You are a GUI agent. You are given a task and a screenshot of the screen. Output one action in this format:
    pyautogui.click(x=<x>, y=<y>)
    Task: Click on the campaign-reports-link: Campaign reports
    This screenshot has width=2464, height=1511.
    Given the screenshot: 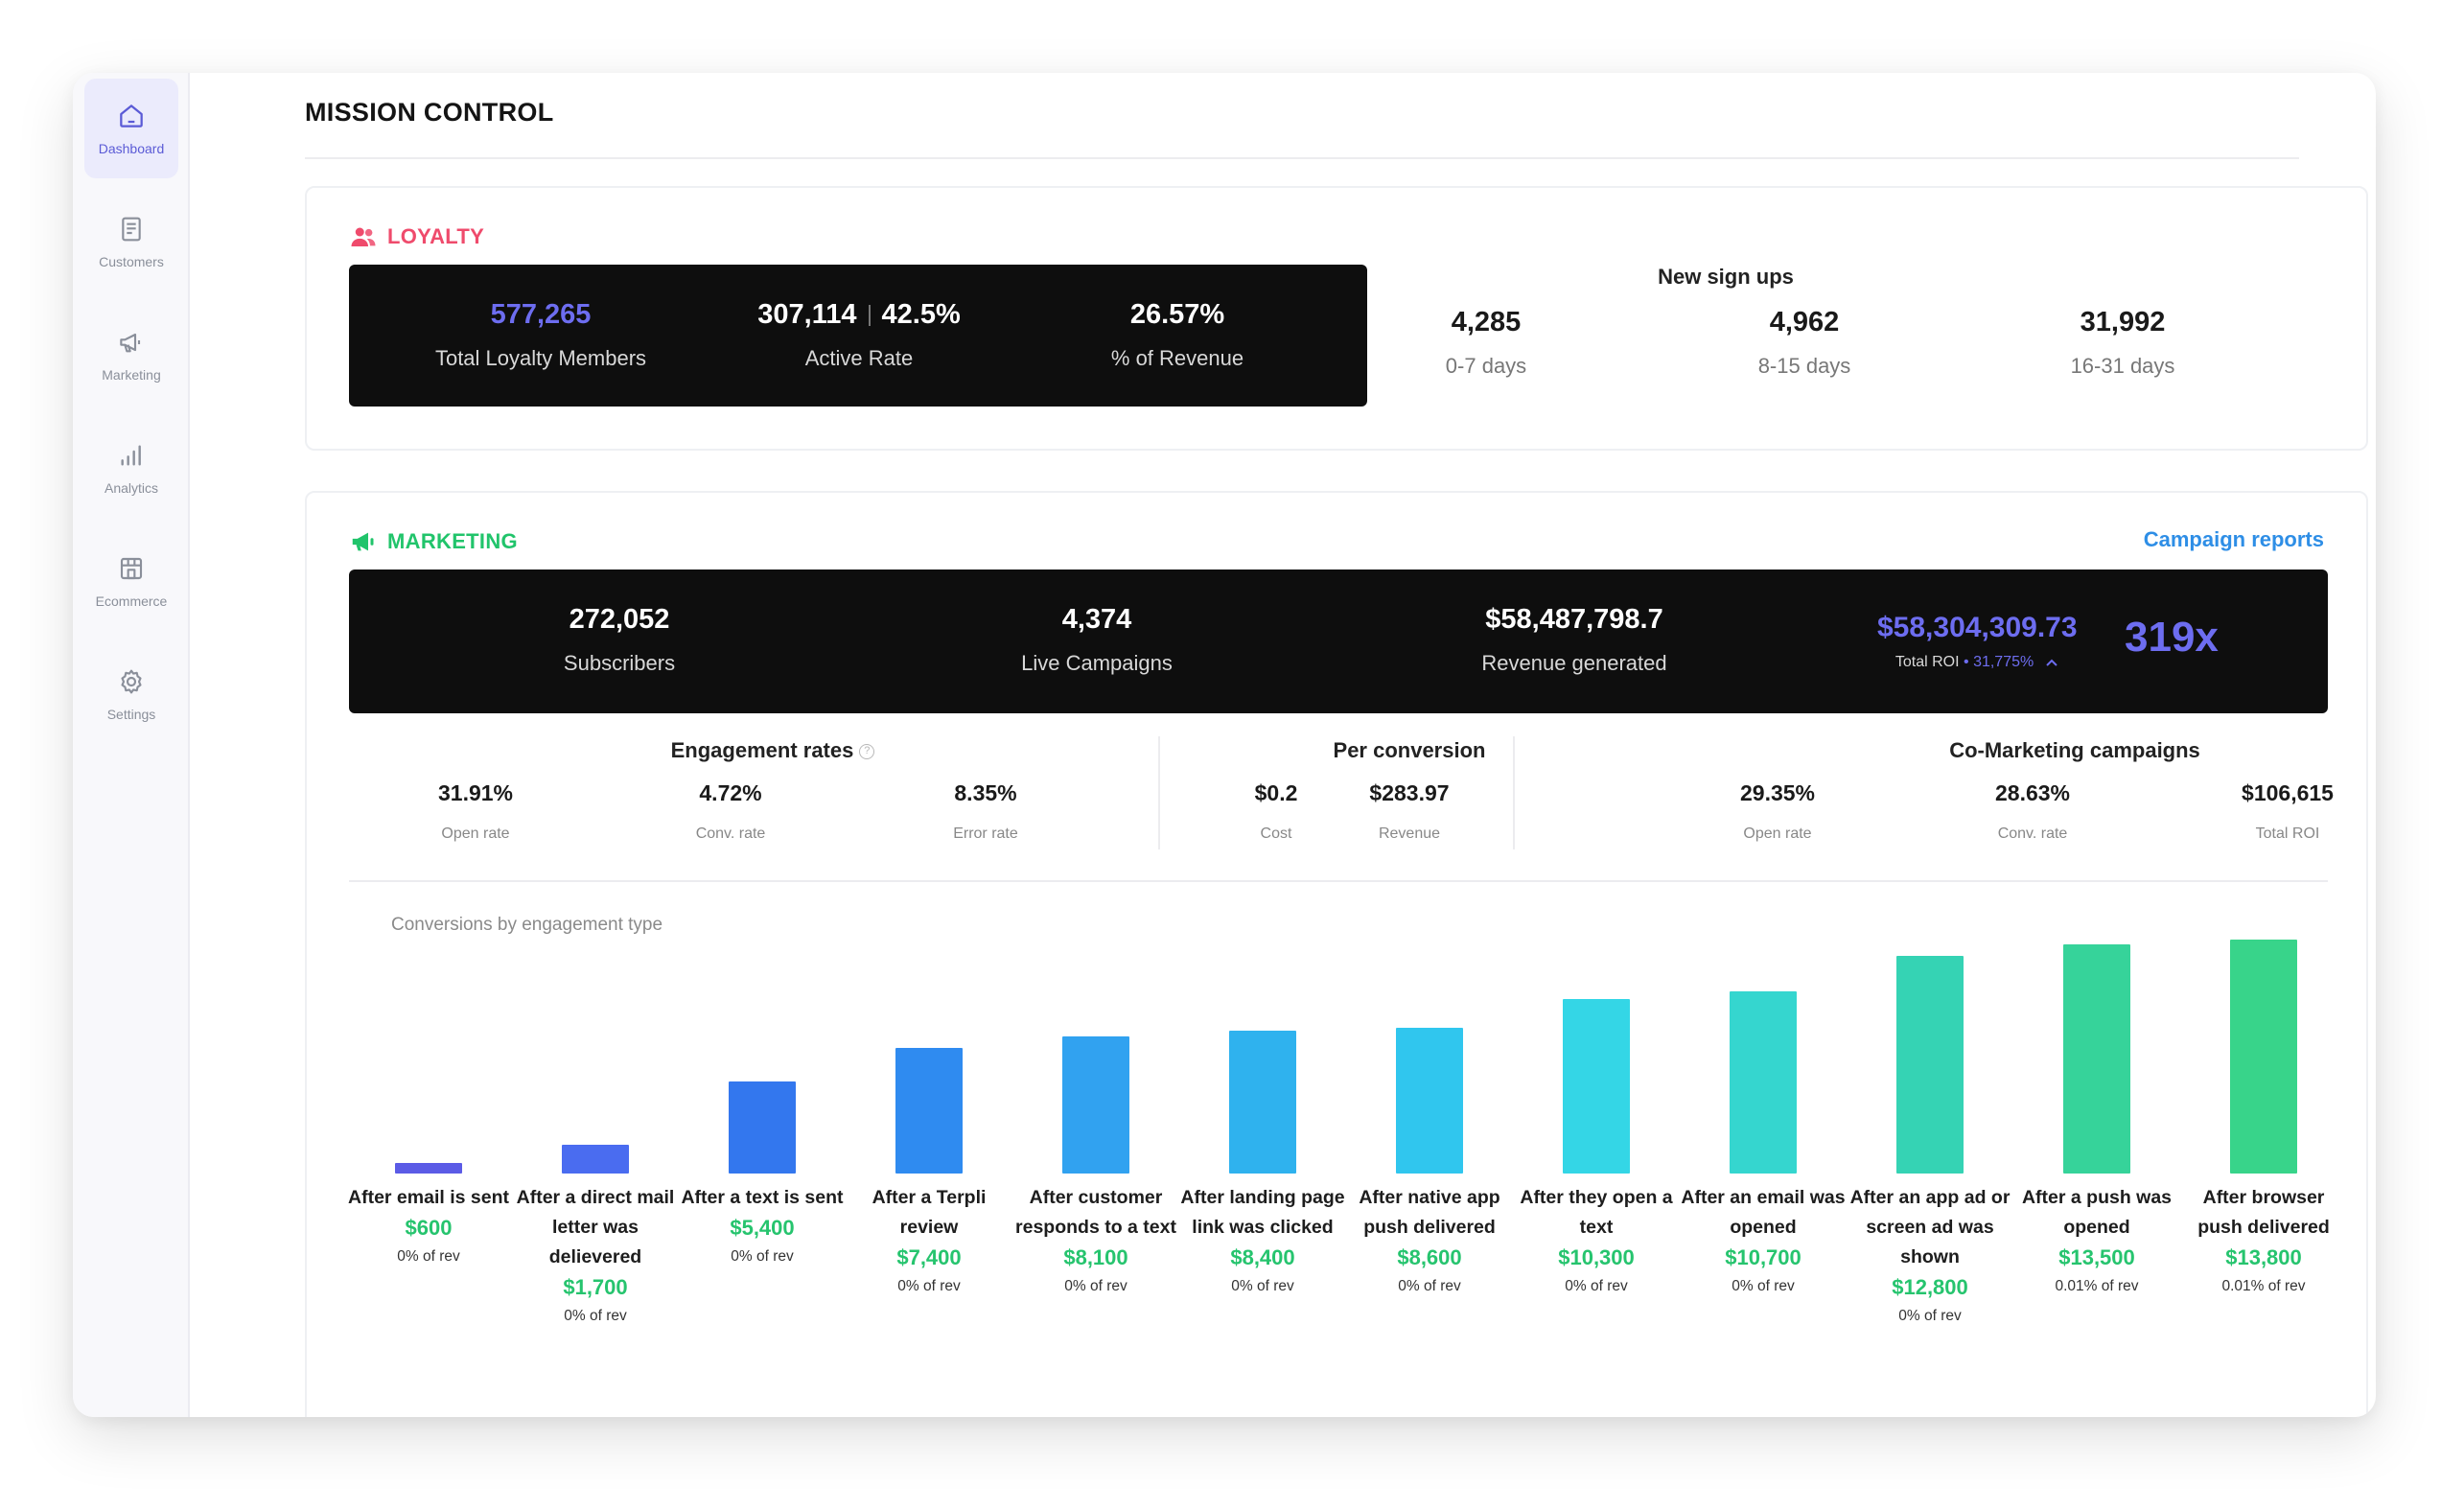 What is the action you would take?
    pyautogui.click(x=2233, y=539)
    